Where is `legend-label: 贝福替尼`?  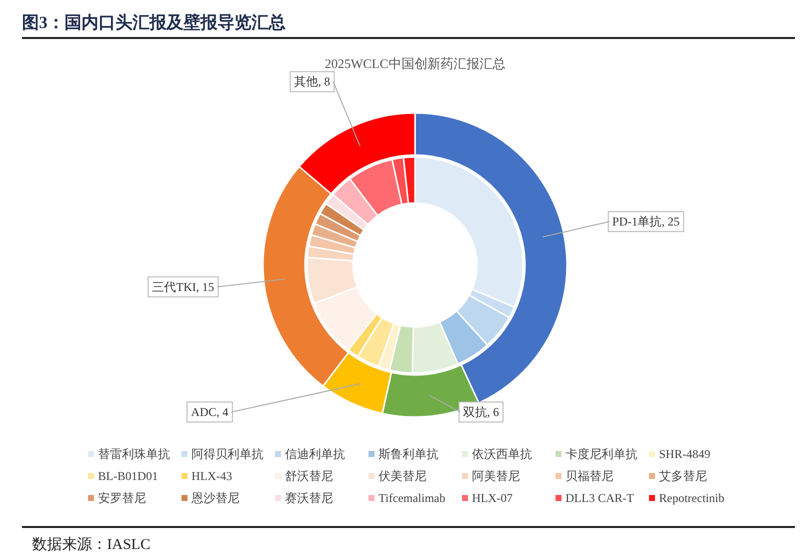 legend-label: 贝福替尼 is located at coordinates (590, 476).